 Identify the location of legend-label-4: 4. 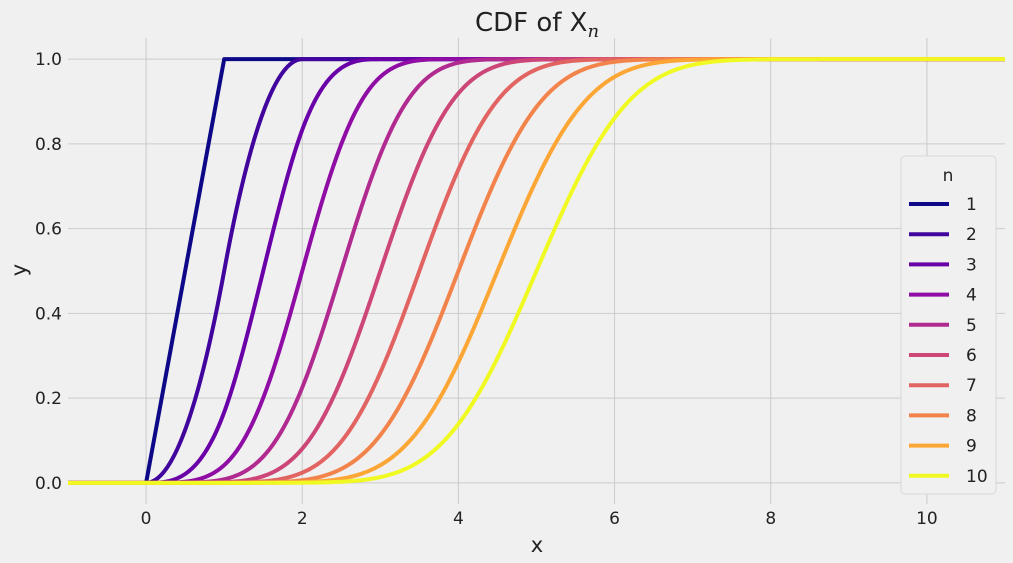
(971, 296).